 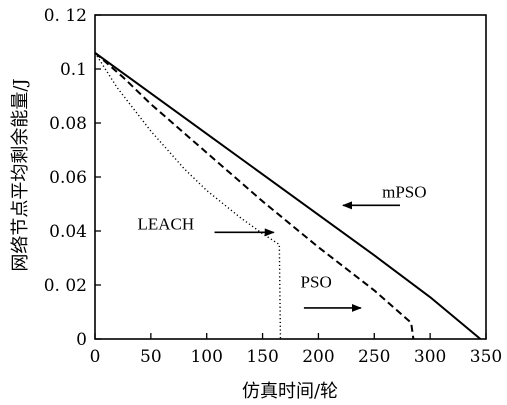 What do you see at coordinates (404, 191) in the screenshot?
I see `annotation-label-mpso: mPSO` at bounding box center [404, 191].